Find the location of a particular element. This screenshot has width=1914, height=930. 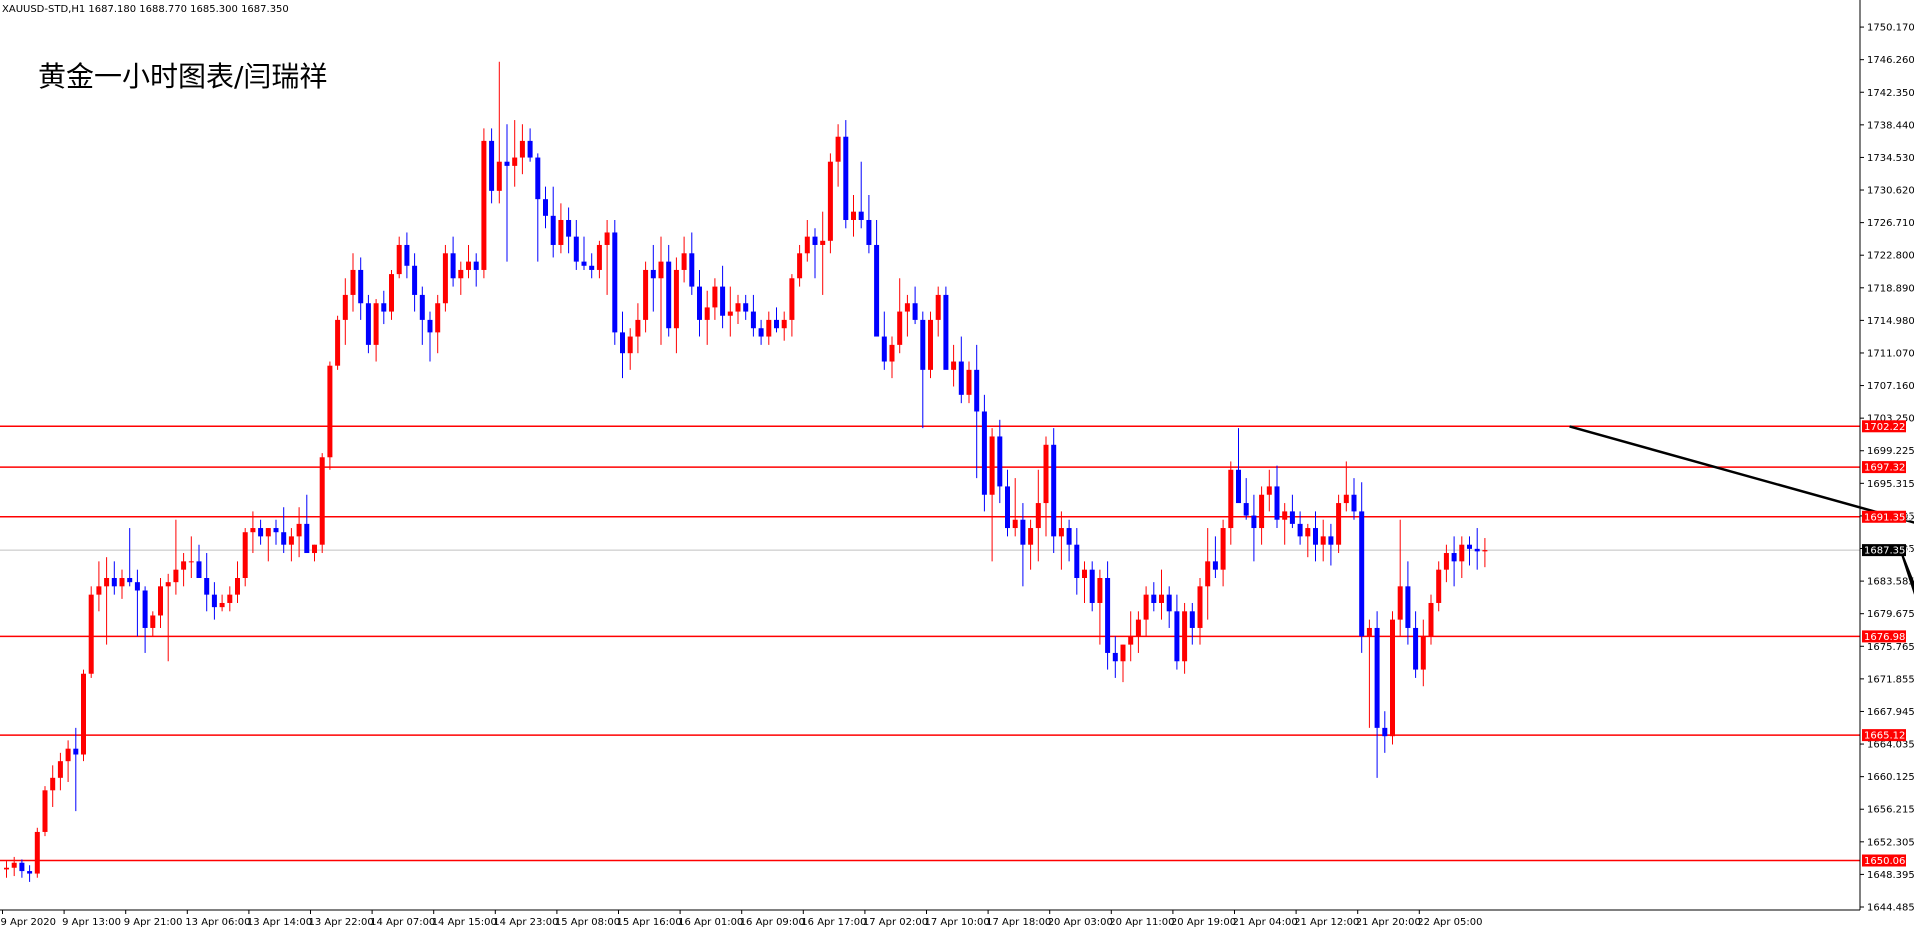

current-price-label: 1687.350 is located at coordinates (1888, 551).